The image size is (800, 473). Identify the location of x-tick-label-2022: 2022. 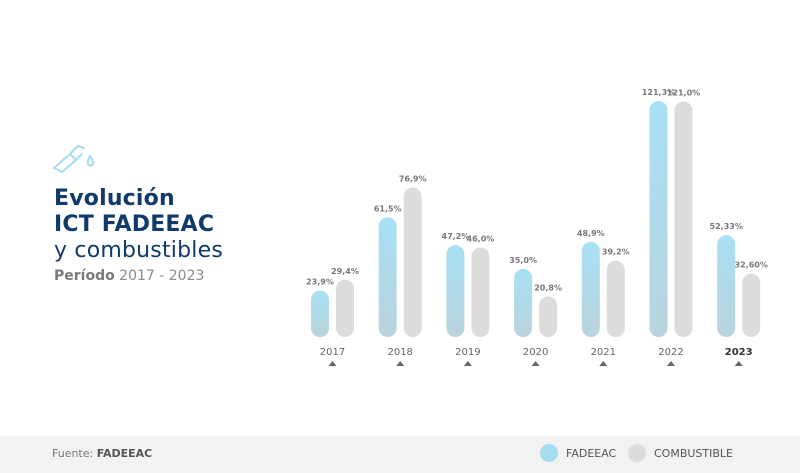
(670, 352).